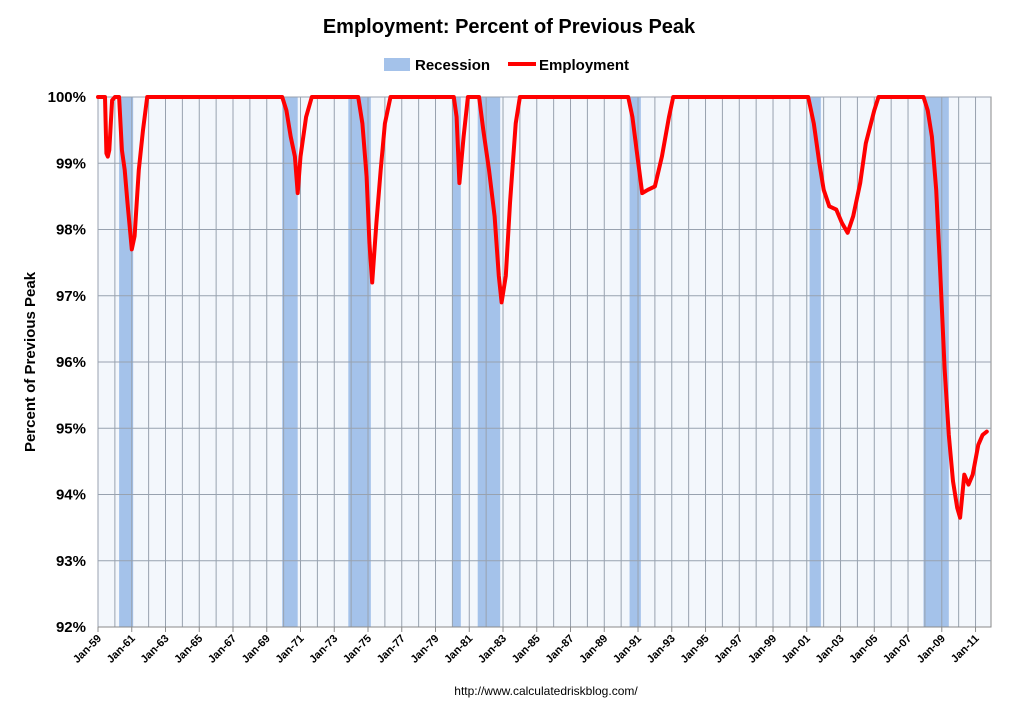  What do you see at coordinates (897, 649) in the screenshot?
I see `x-tick-label-Jan-07: Jan-07` at bounding box center [897, 649].